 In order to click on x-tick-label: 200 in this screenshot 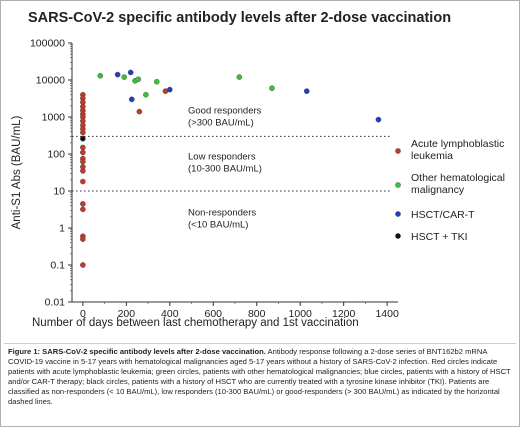, I will do `click(127, 314)`.